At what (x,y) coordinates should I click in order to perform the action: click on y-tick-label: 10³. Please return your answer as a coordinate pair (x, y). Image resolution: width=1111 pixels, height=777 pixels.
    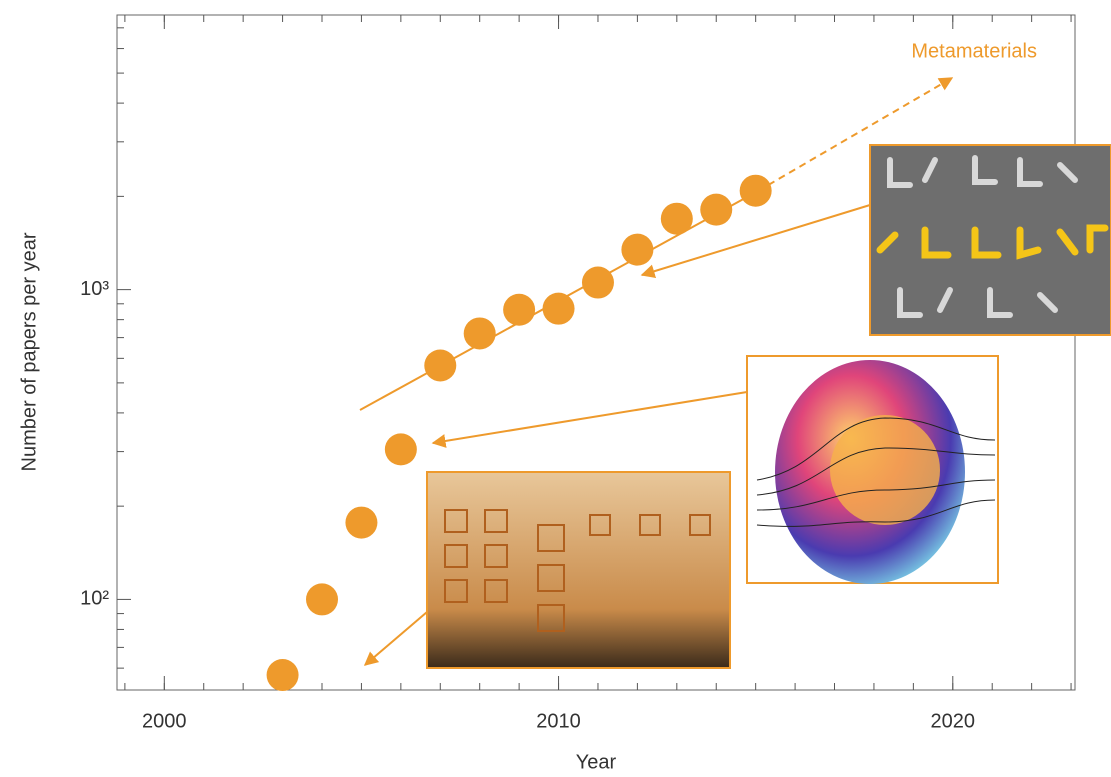
    Looking at the image, I should click on (94, 289).